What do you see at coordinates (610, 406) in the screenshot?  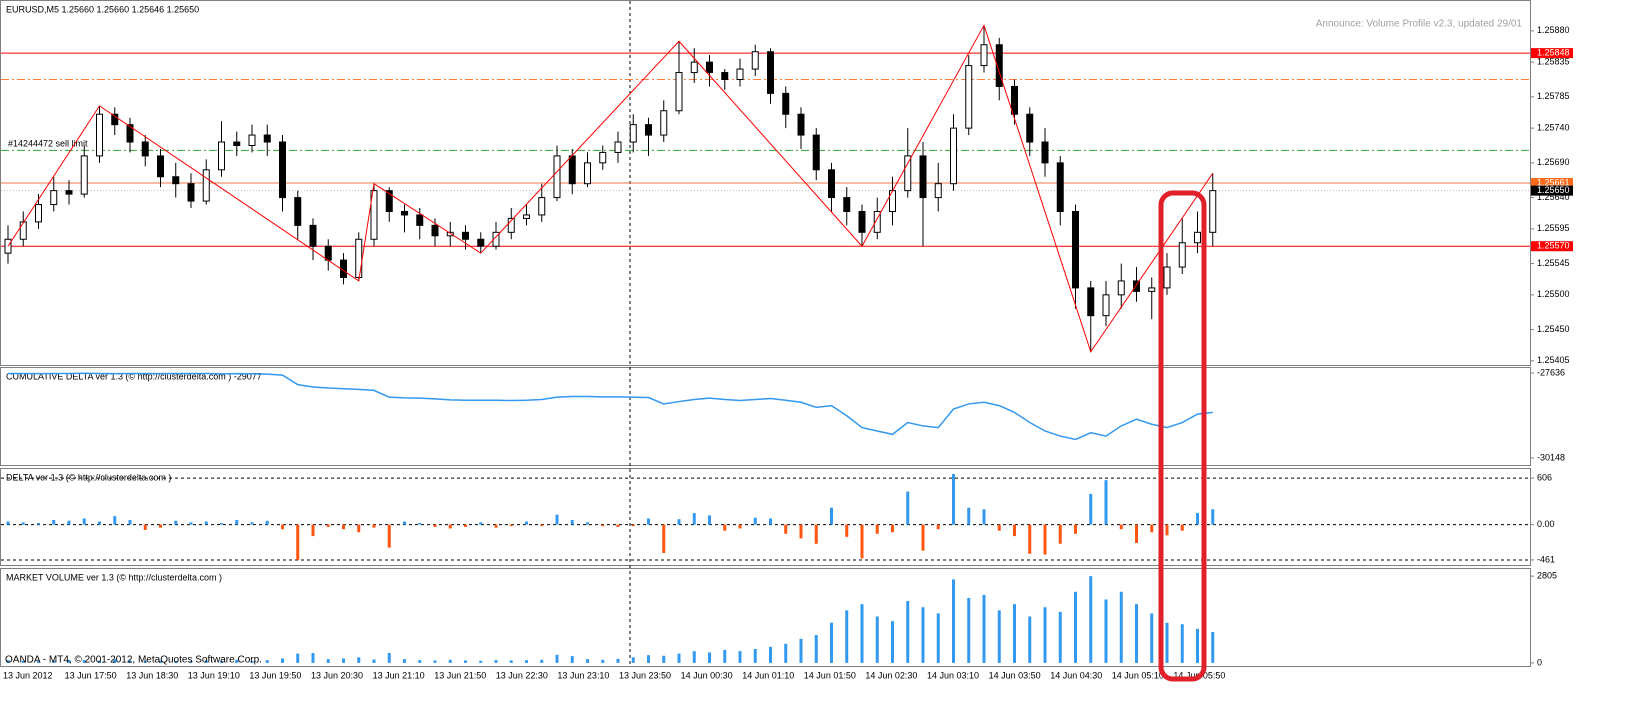 I see `line` at bounding box center [610, 406].